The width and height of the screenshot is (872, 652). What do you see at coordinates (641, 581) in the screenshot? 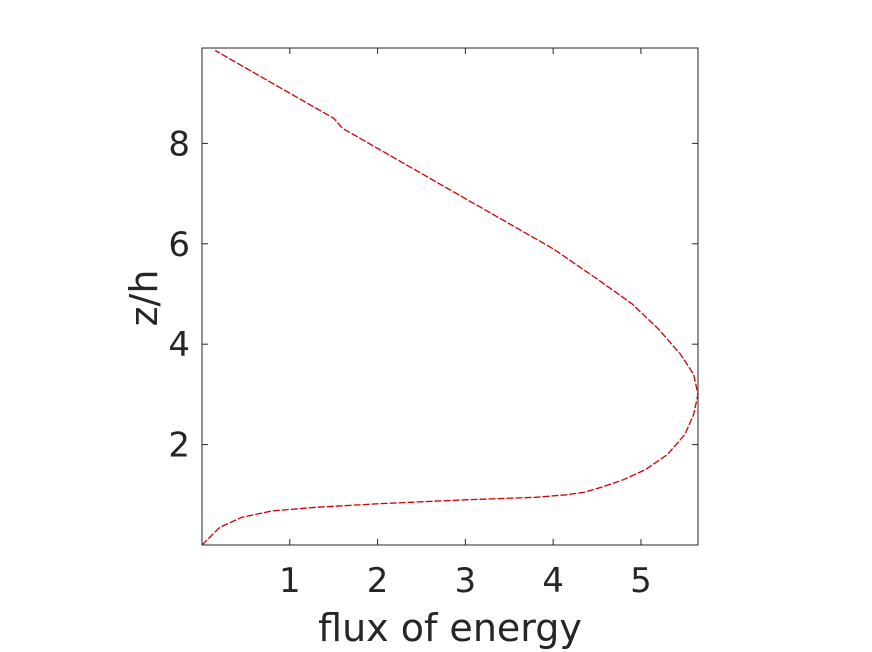
I see `x-tick-label: 5` at bounding box center [641, 581].